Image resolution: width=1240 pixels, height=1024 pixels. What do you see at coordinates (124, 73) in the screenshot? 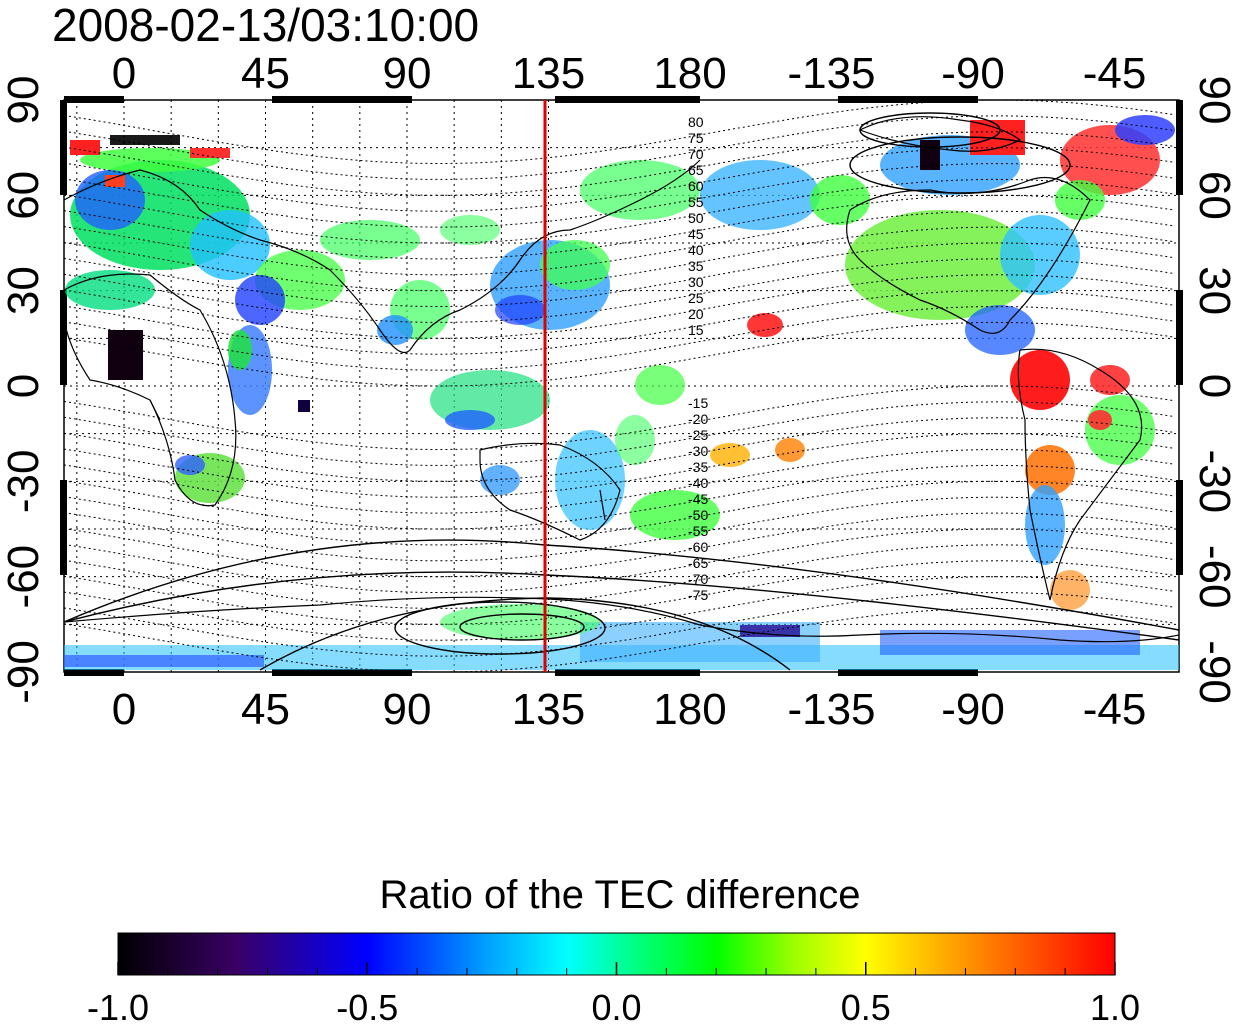
I see `lon-tick-top: 0` at bounding box center [124, 73].